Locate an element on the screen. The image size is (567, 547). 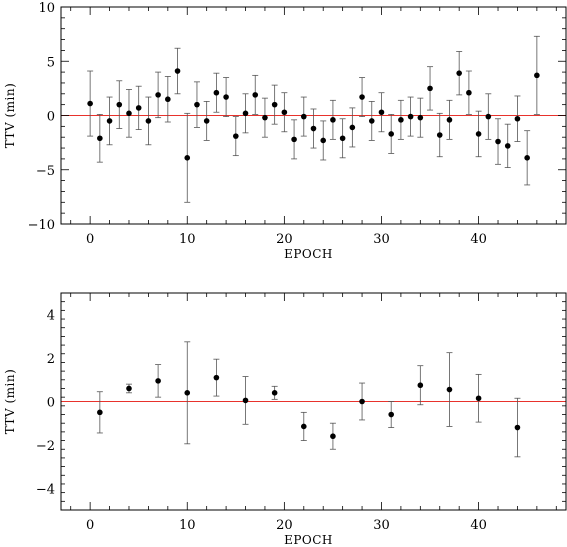
y-tick-label: −5 is located at coordinates (45, 171).